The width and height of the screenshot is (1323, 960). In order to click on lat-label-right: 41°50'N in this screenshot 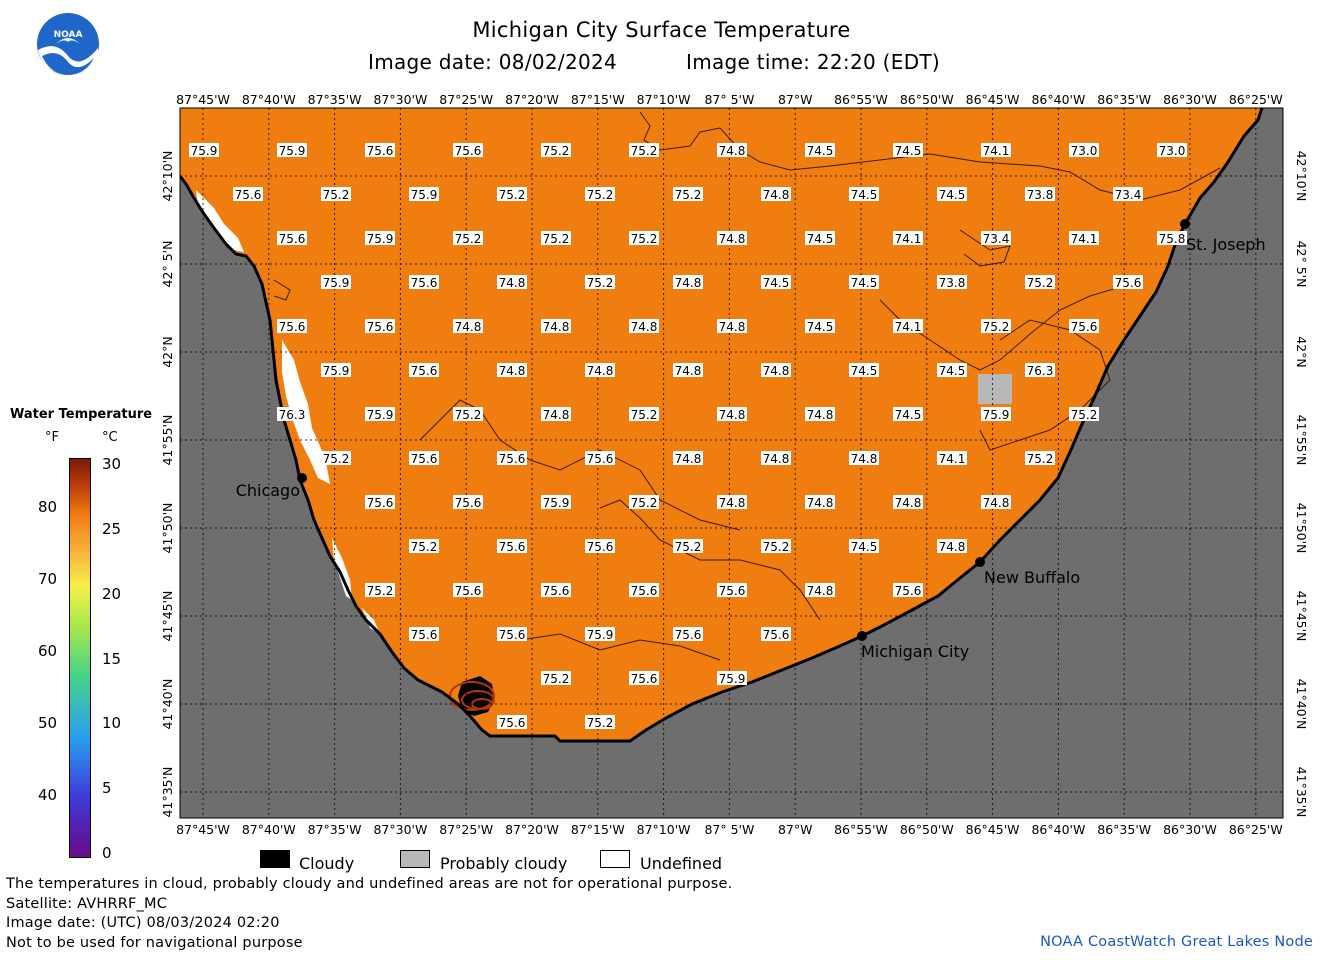, I will do `click(1301, 528)`.